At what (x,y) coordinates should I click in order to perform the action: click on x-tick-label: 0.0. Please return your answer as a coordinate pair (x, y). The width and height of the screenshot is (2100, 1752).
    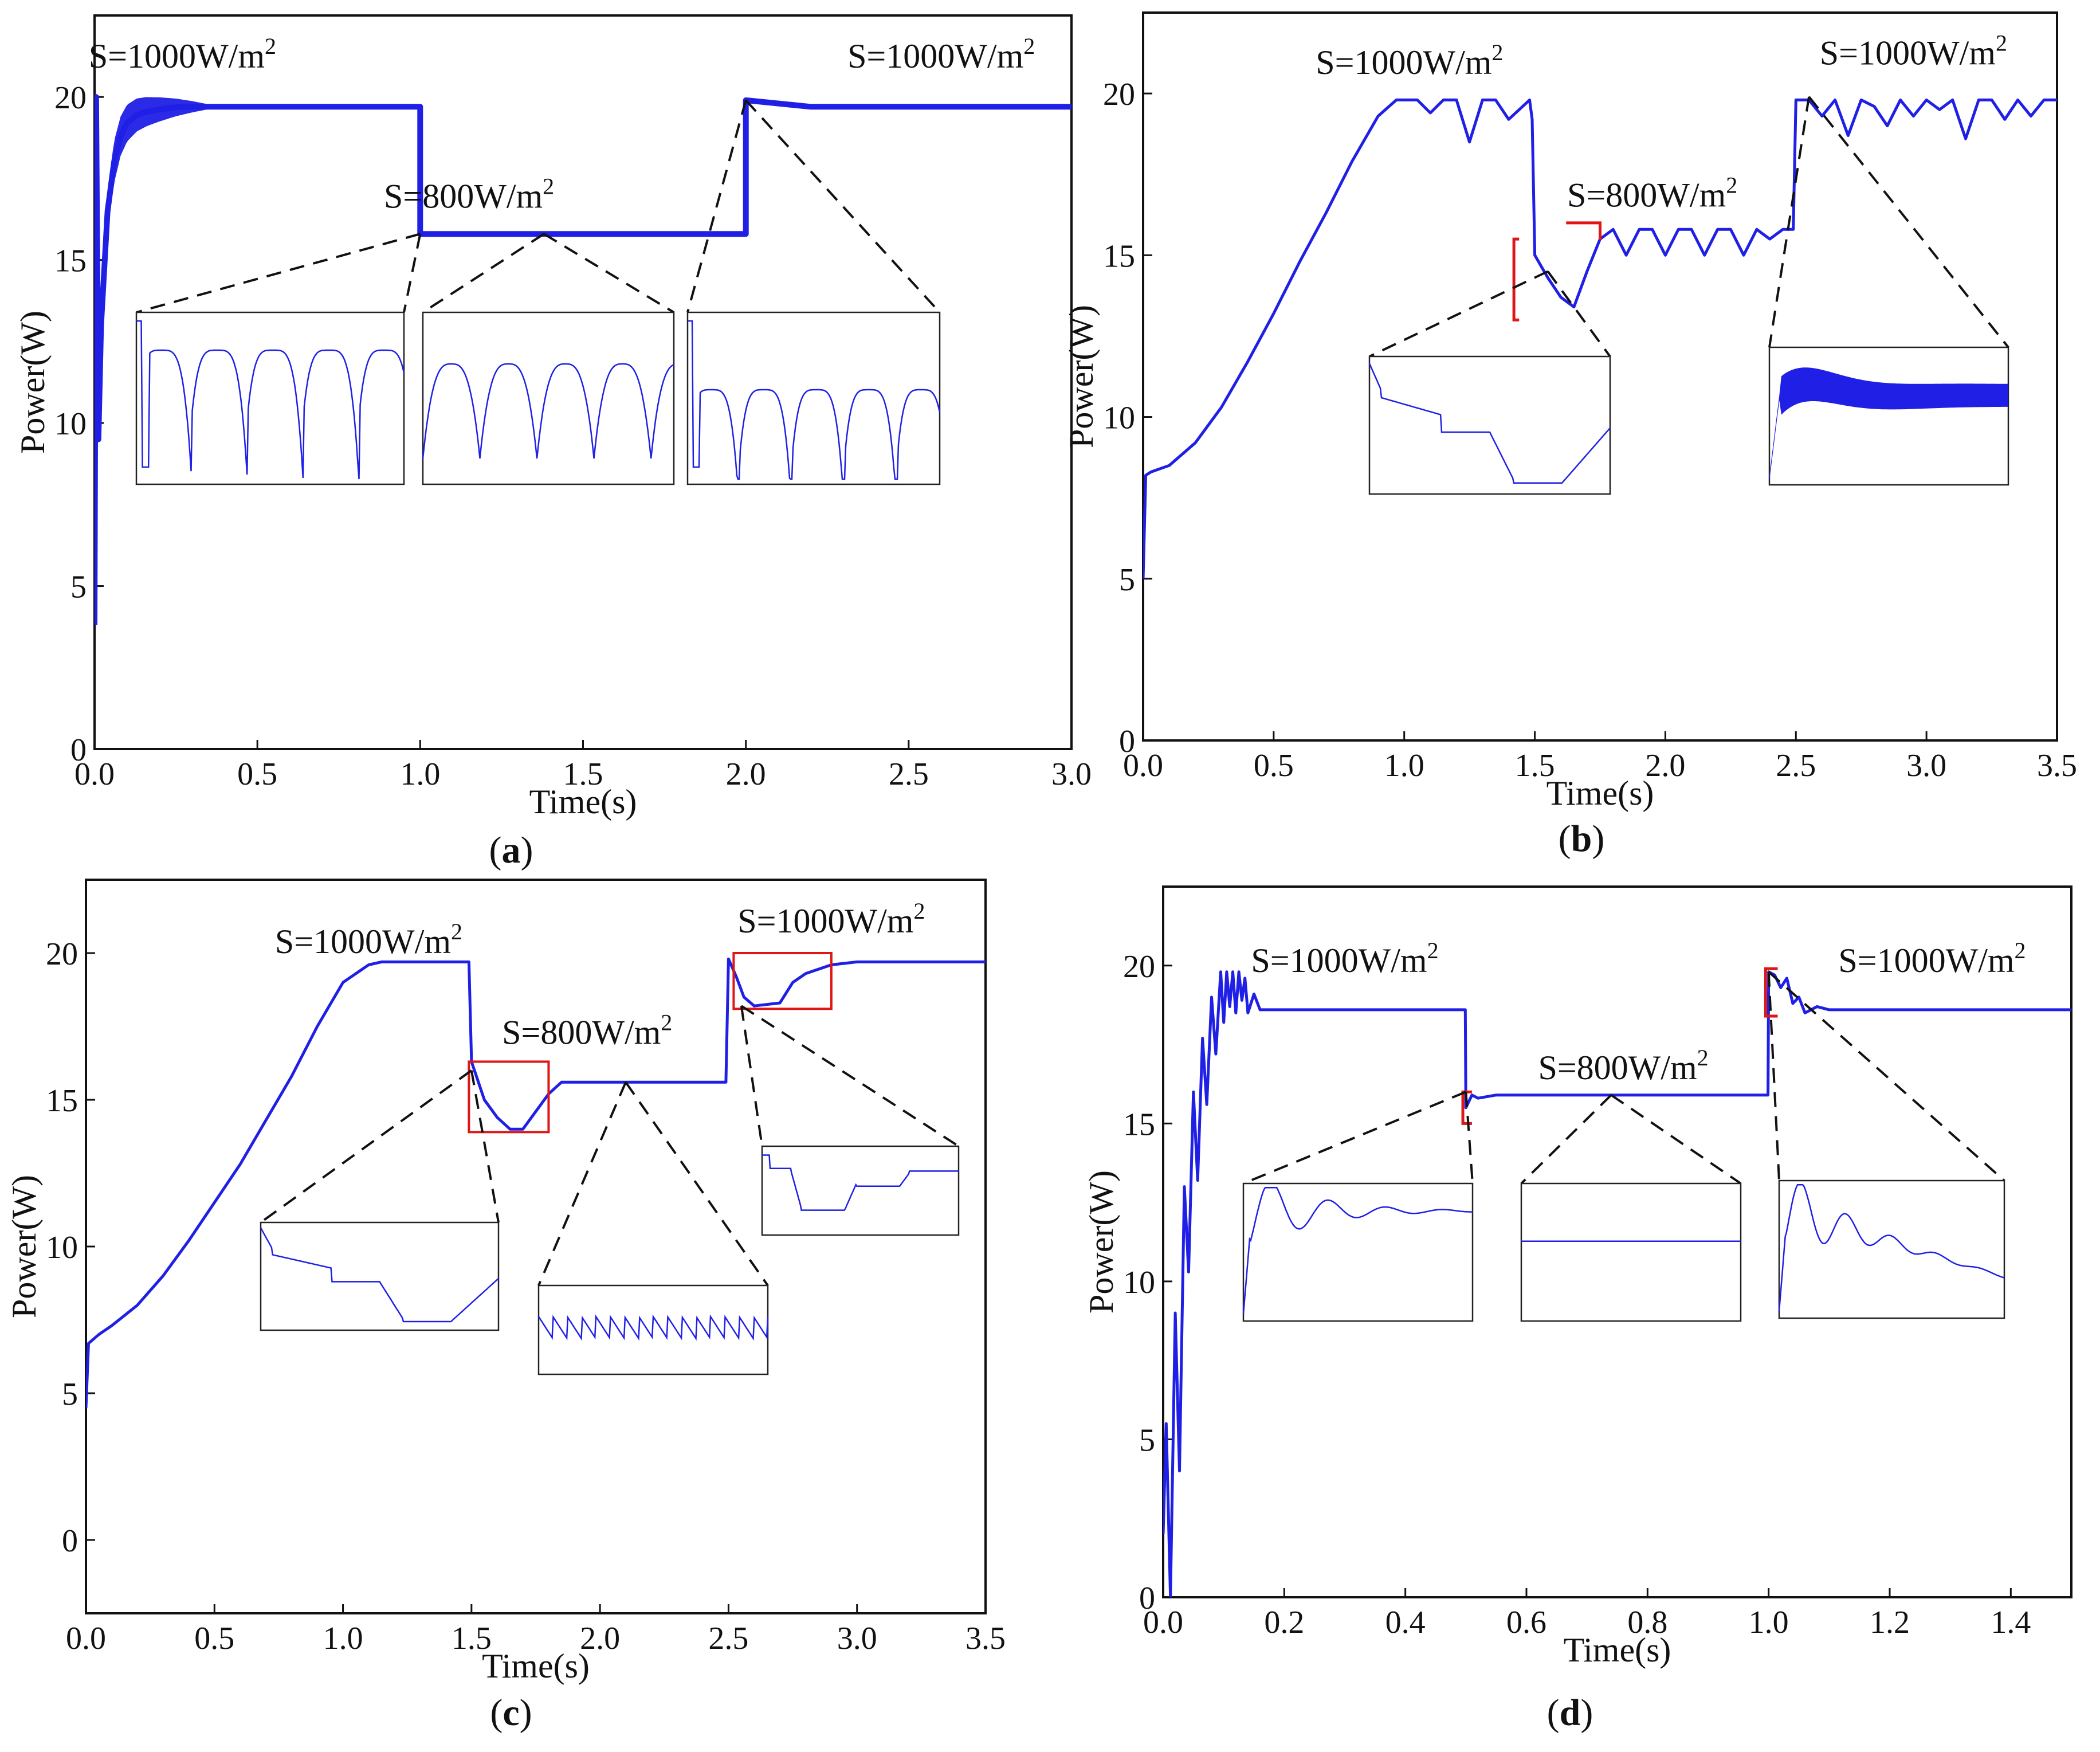
    Looking at the image, I should click on (94, 774).